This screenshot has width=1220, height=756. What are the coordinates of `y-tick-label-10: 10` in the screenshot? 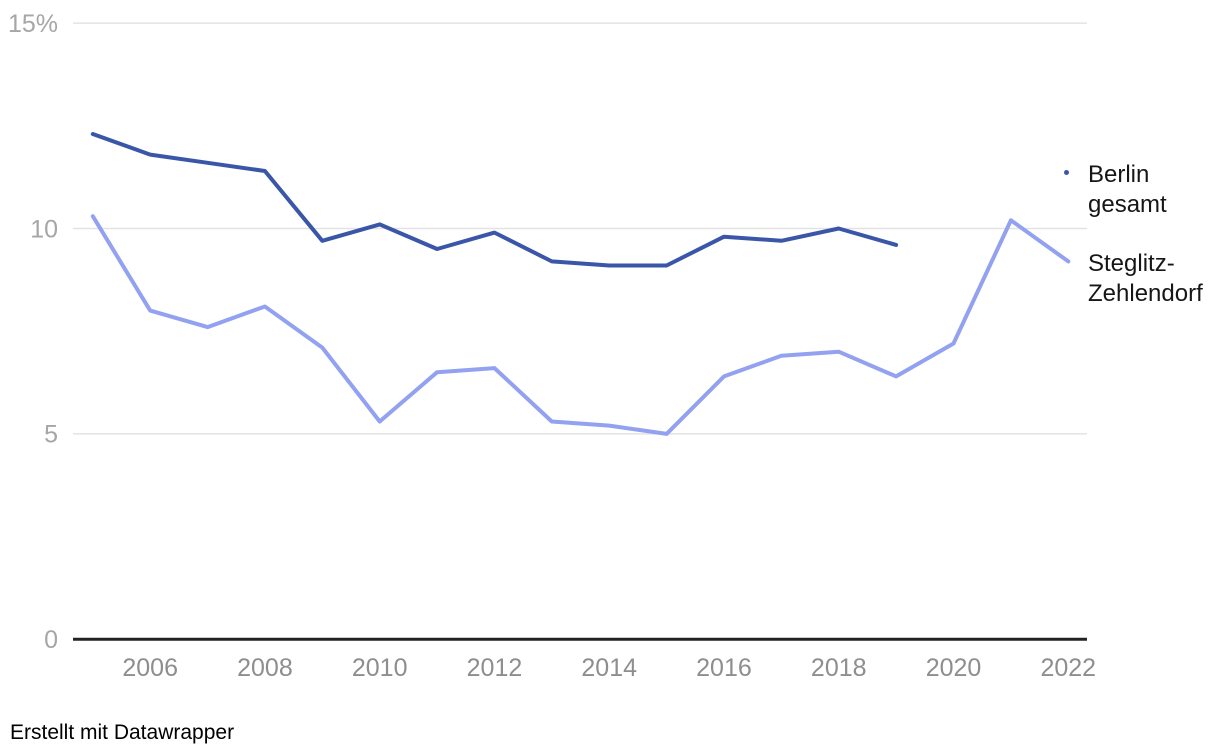 It's located at (44, 229).